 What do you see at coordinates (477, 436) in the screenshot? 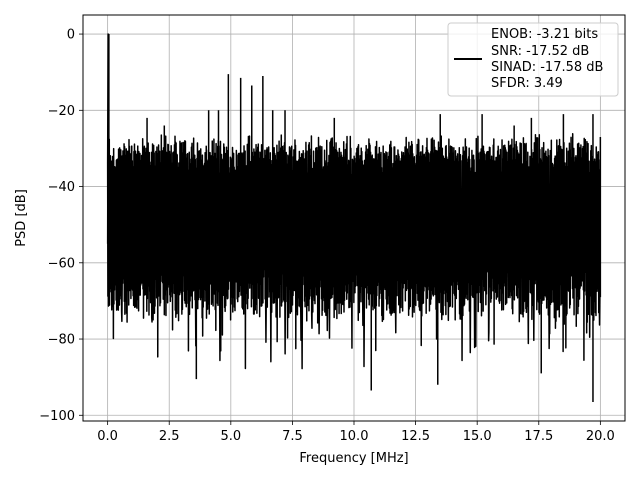
I see `x-tick-label: 15.0` at bounding box center [477, 436].